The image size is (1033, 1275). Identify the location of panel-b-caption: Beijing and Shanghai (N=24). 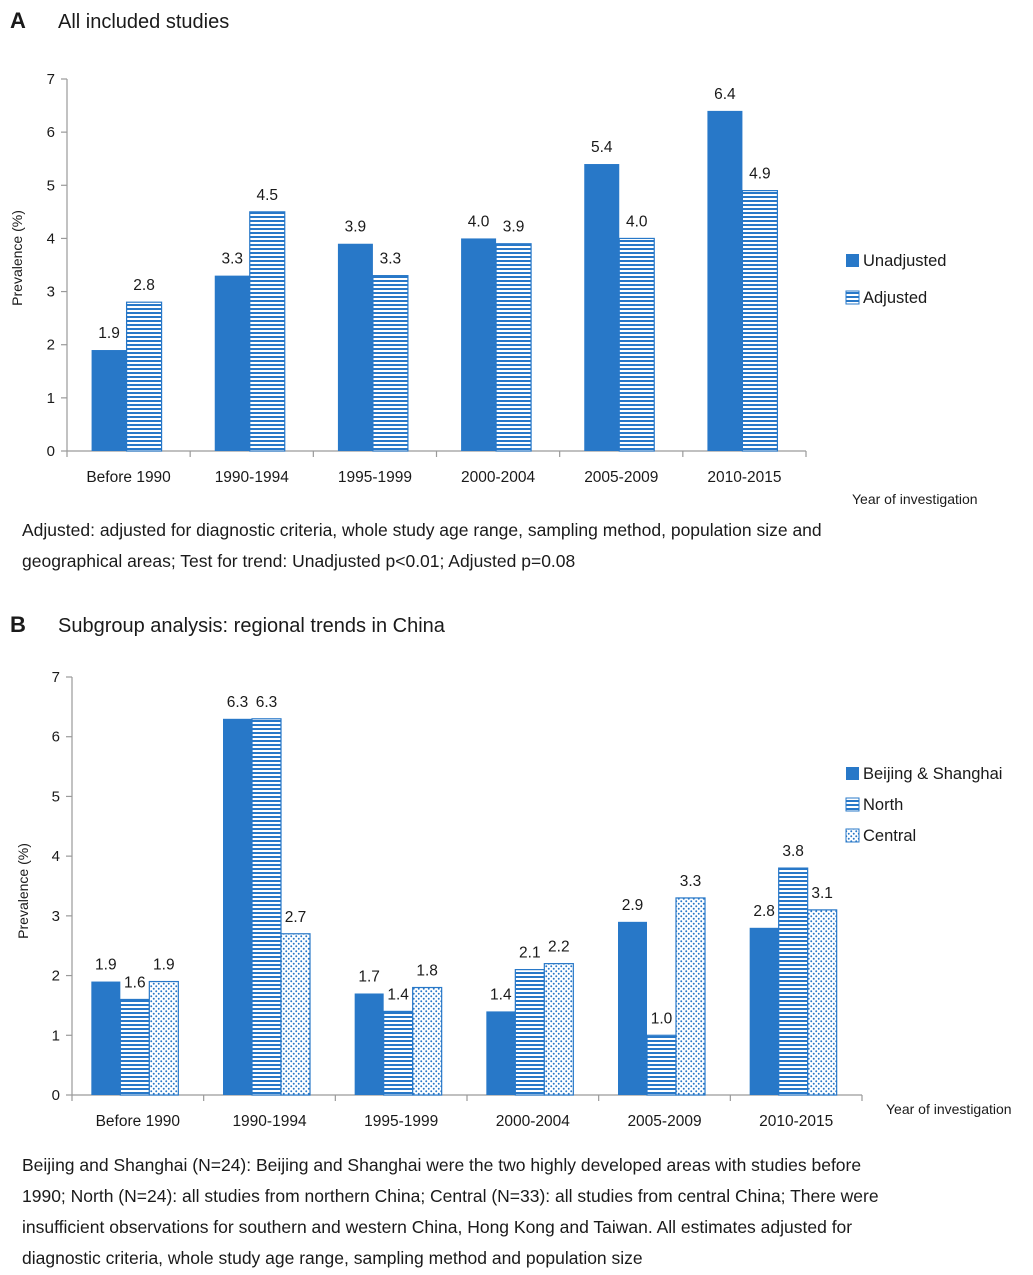
(526, 1212).